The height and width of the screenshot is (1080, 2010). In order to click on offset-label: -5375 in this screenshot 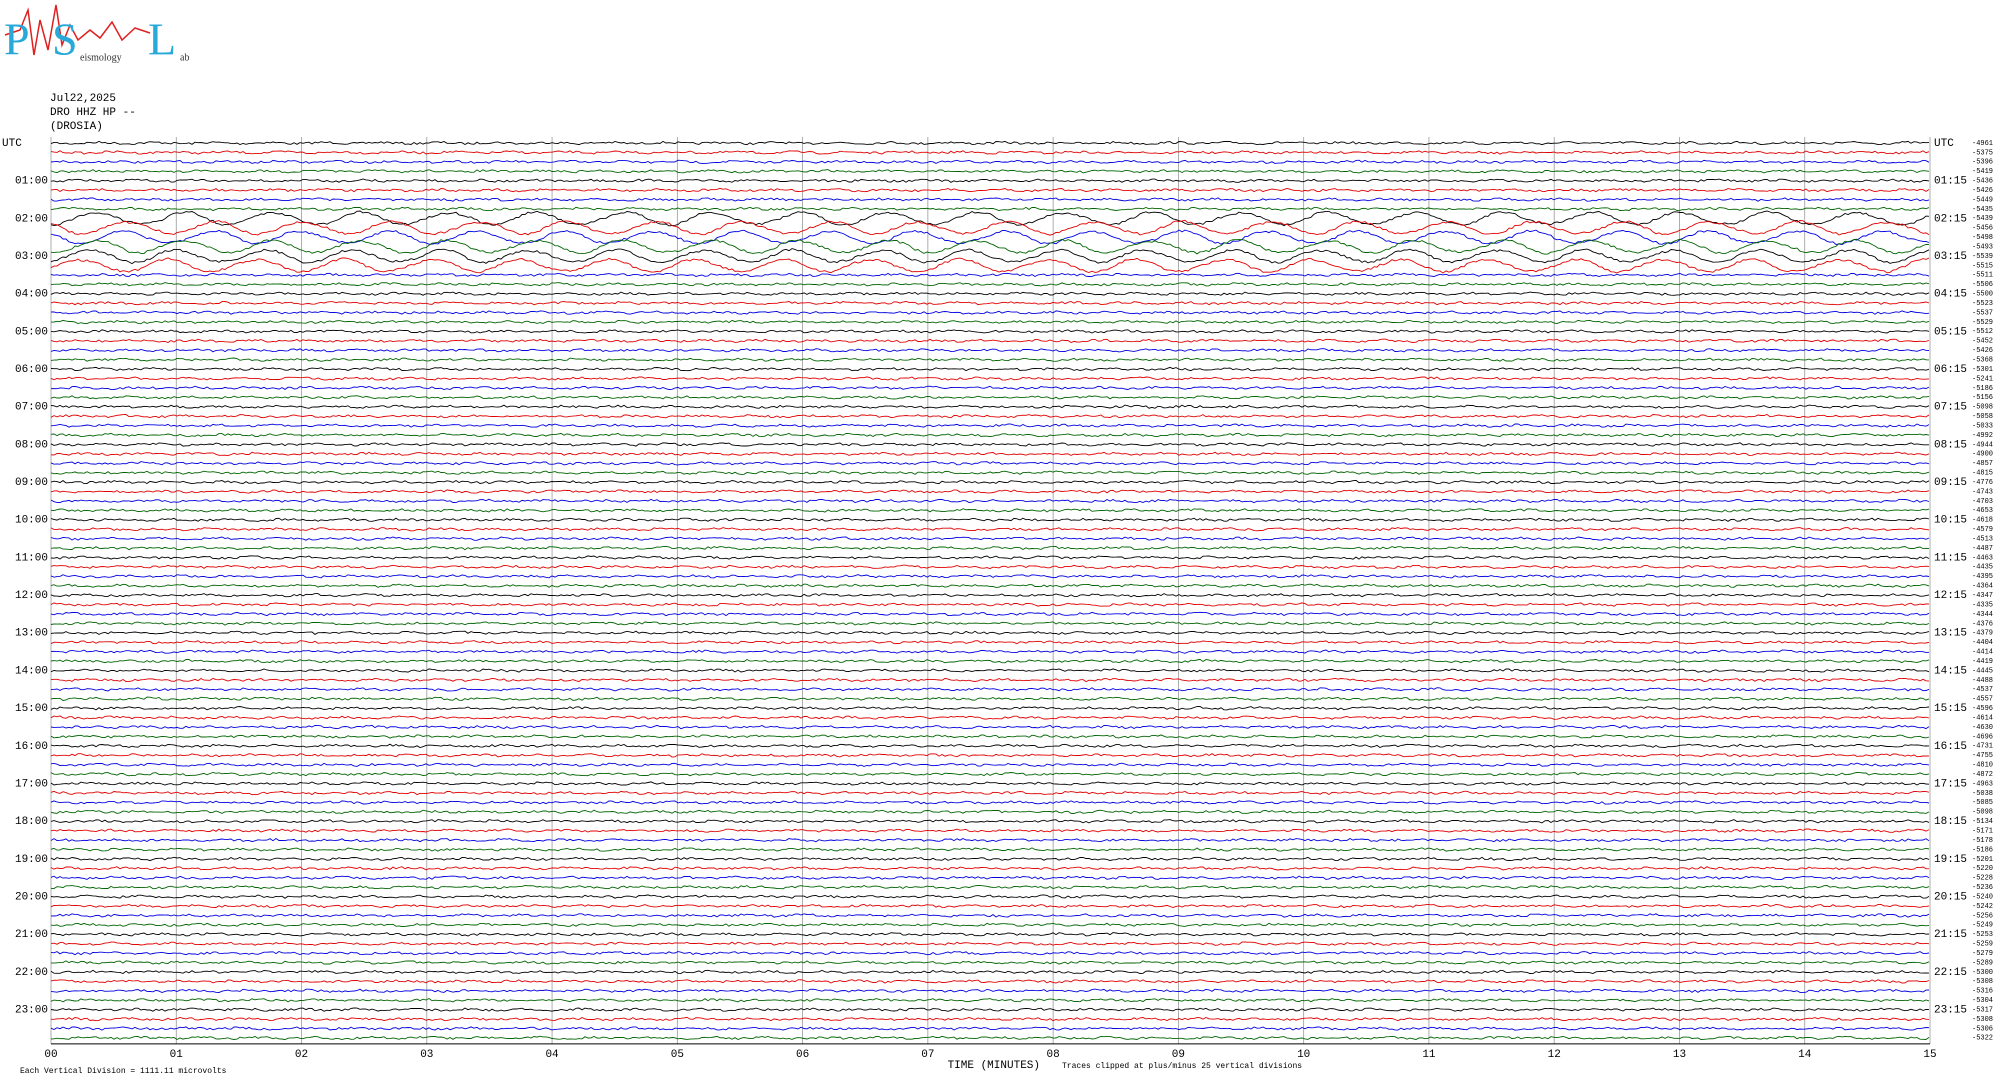, I will do `click(1982, 153)`.